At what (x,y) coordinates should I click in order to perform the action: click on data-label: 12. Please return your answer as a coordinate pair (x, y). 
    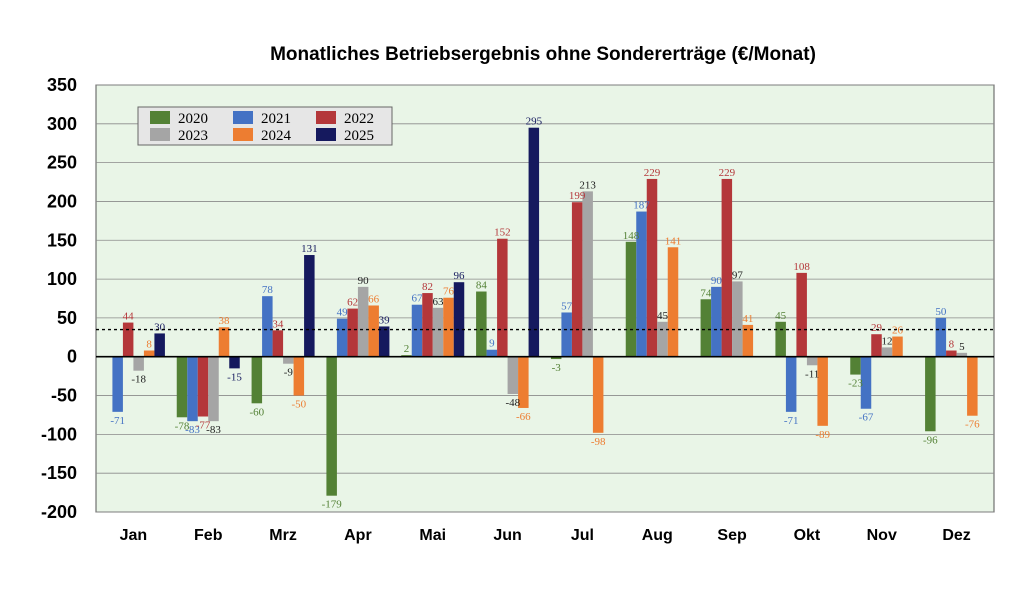
    Looking at the image, I should click on (887, 341).